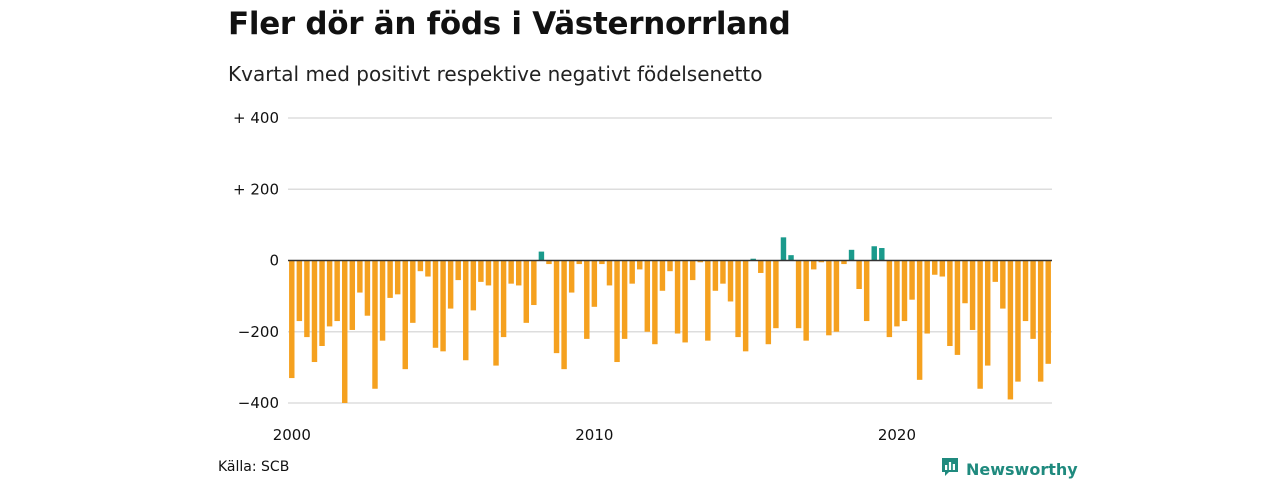 The height and width of the screenshot is (482, 1280). I want to click on newsworthy-logo-icon, so click(950, 469).